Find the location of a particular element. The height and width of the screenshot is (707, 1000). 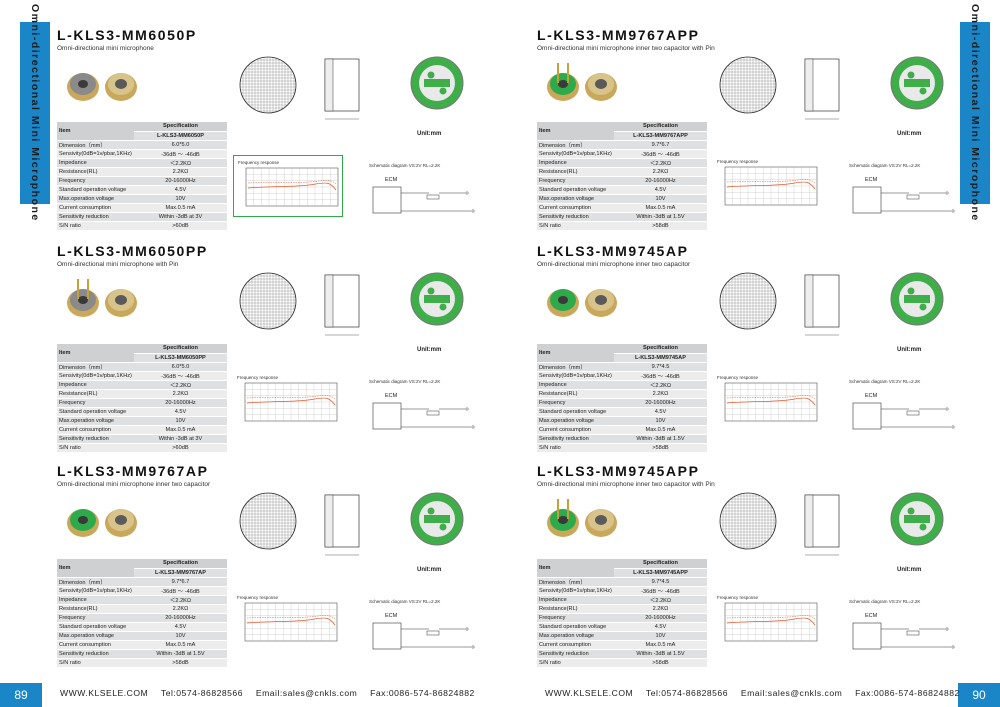

spec-key: Current consumption is located at coordinates (95, 645).